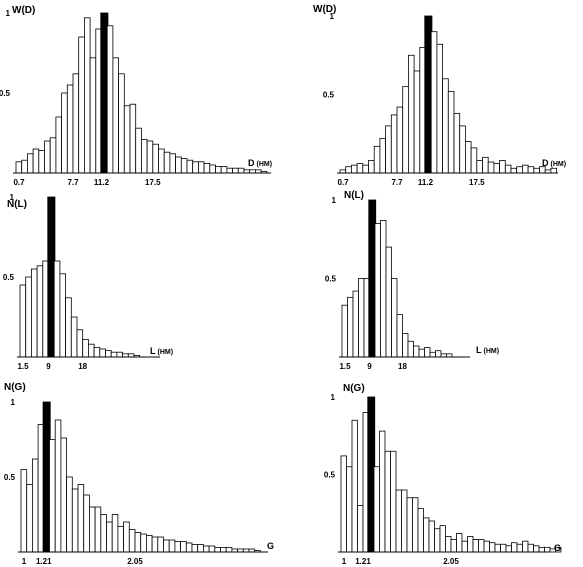 Image resolution: width=583 pixels, height=567 pixels. What do you see at coordinates (354, 388) in the screenshot?
I see `y-axis-label: N(G)` at bounding box center [354, 388].